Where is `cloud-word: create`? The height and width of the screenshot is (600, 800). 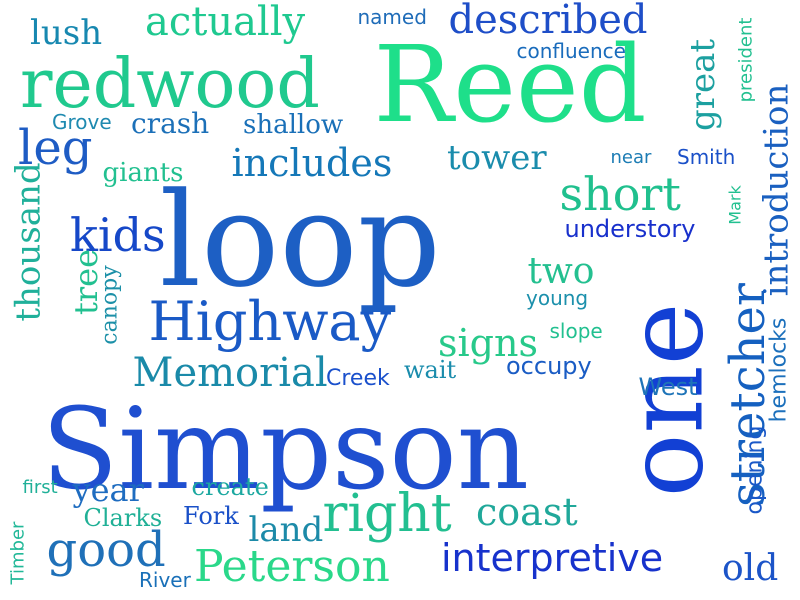
cloud-word: create is located at coordinates (230, 487).